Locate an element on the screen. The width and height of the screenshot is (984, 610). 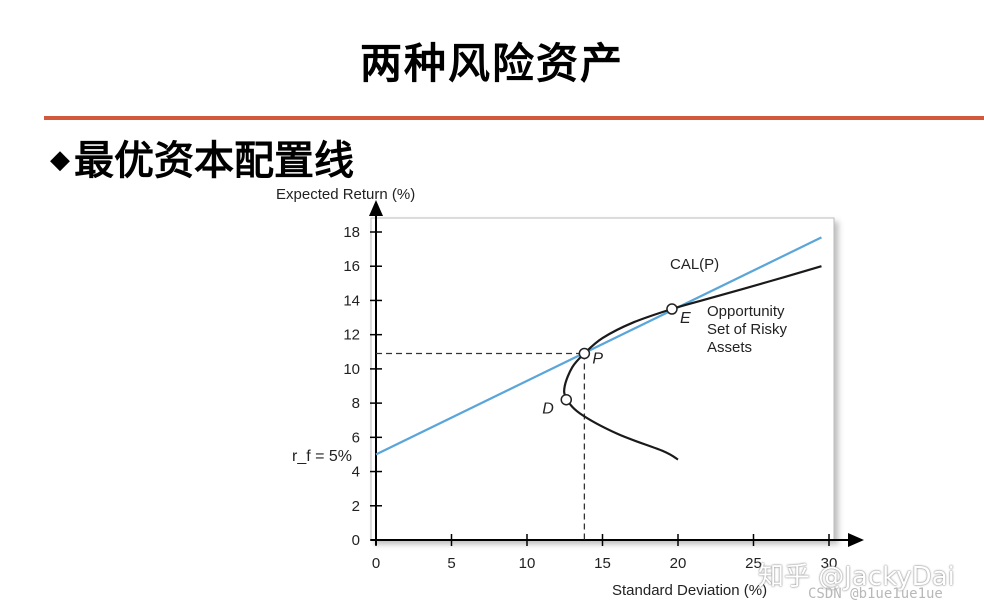
y-tick-label: 14 is located at coordinates (351, 300).